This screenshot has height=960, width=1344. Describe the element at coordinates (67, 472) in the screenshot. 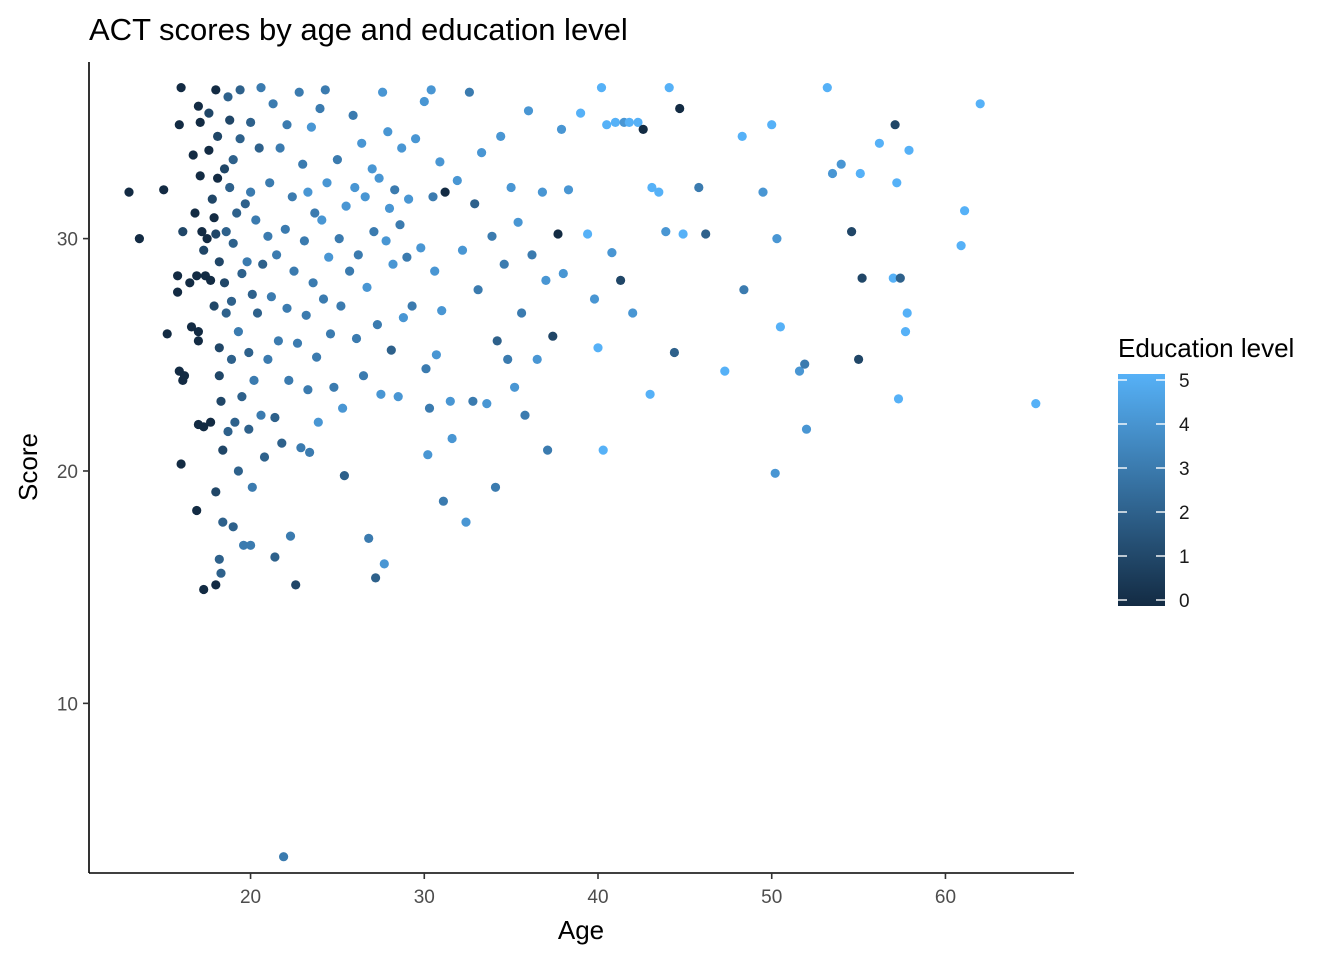

I see `y-tick-label: 20` at that location.